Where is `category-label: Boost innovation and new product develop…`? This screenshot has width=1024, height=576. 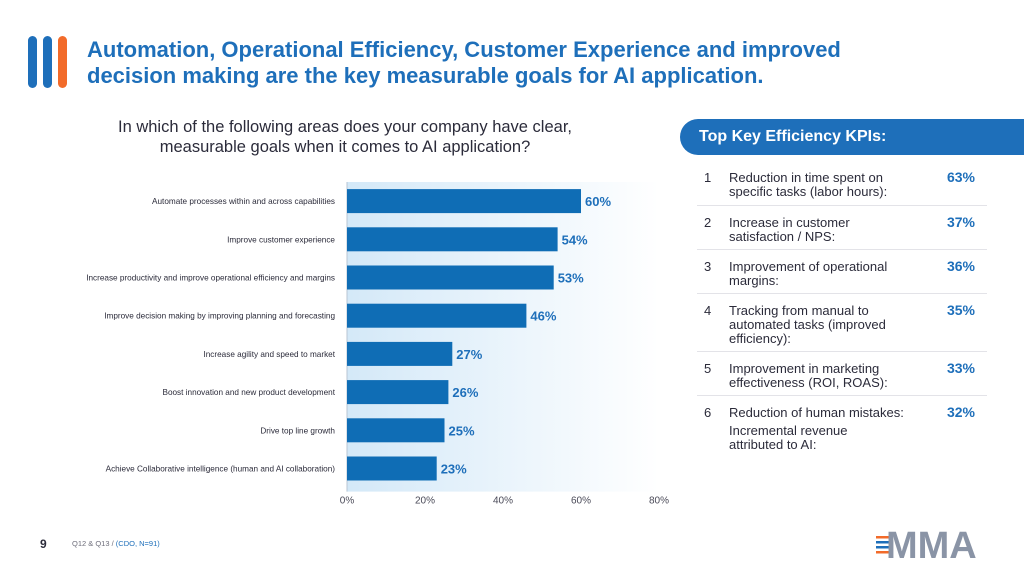
category-label: Boost innovation and new product develop… is located at coordinates (248, 392).